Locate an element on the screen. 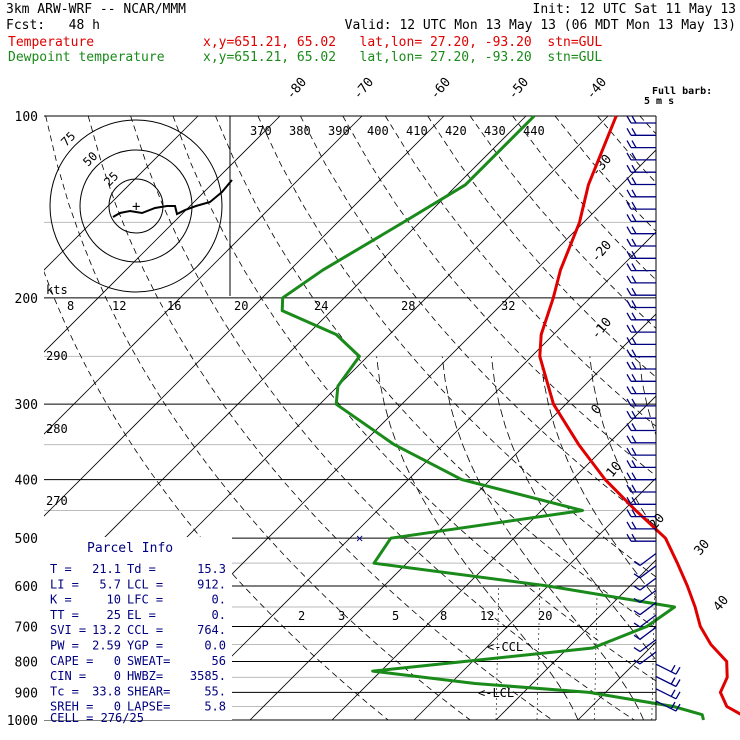  parcel-v2-7: 3585. is located at coordinates (208, 676).